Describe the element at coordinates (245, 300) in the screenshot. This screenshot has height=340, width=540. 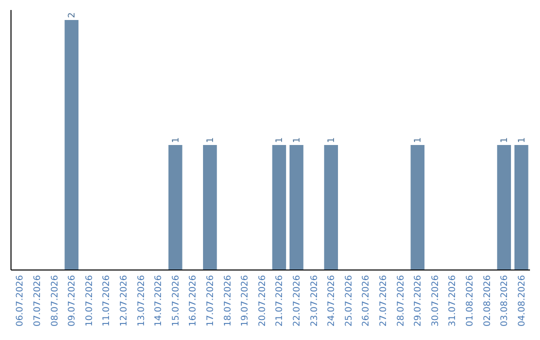
I see `x-tick-label: 19.07.2026` at that location.